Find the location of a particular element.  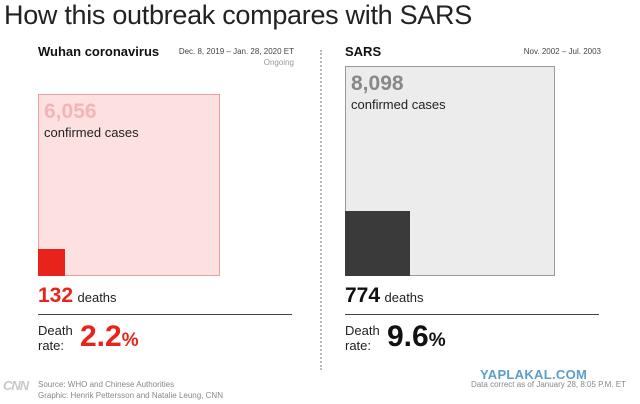

panel-title: SARS is located at coordinates (363, 51).